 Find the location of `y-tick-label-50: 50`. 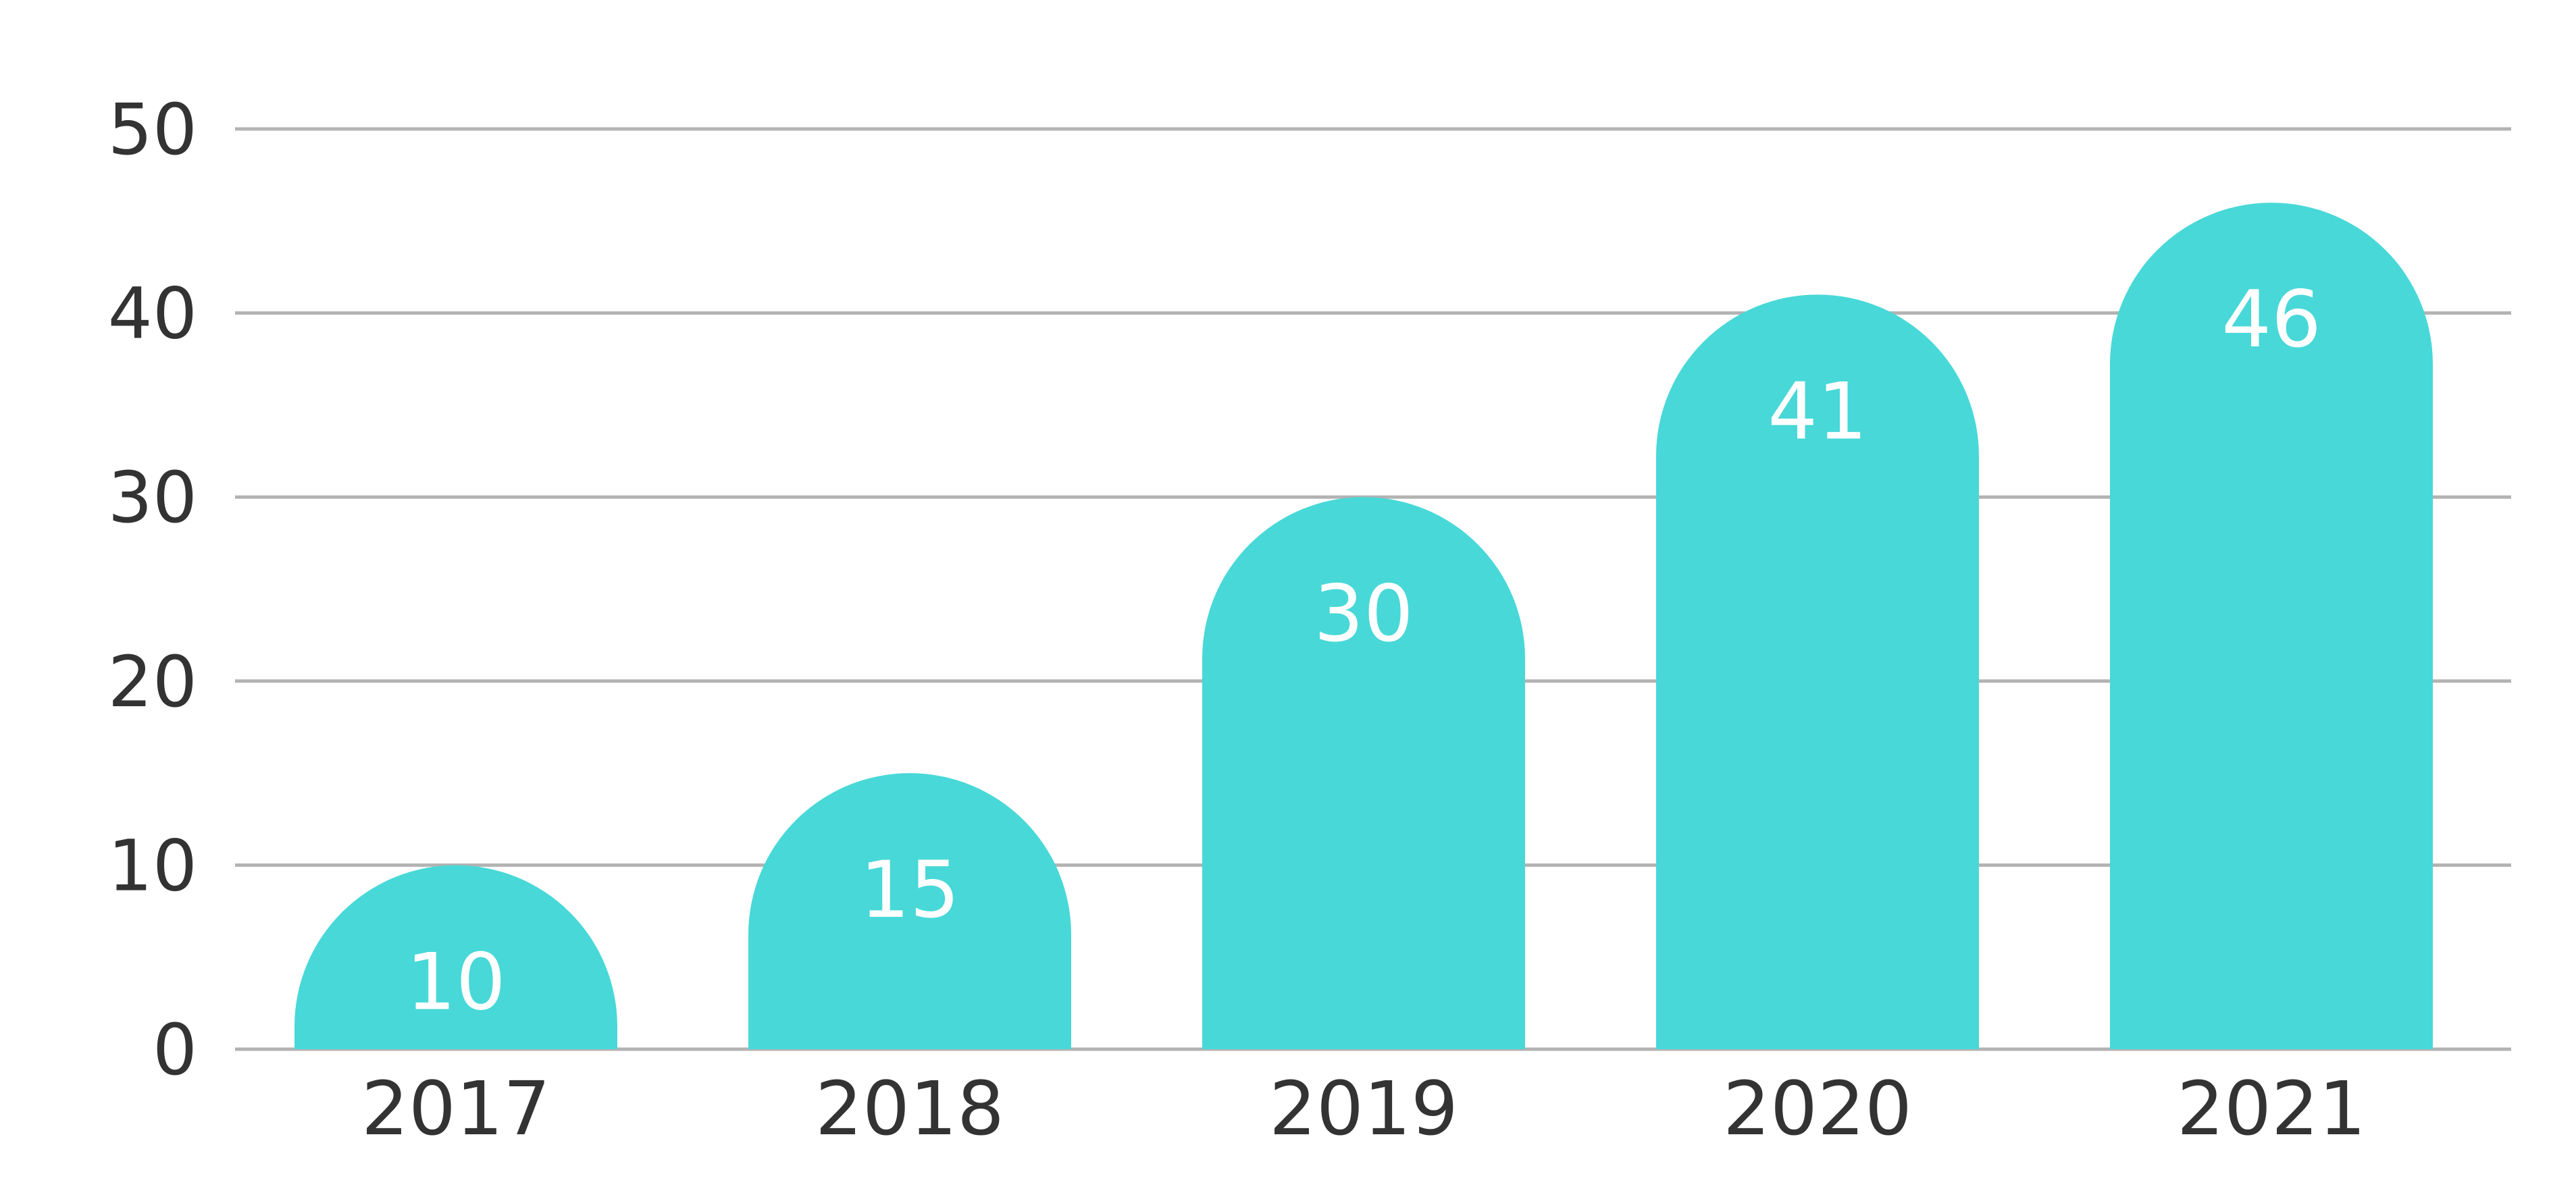

y-tick-label-50: 50 is located at coordinates (152, 129).